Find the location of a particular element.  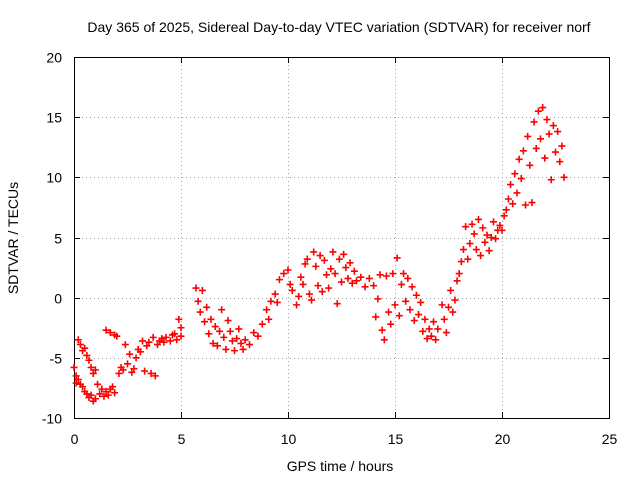

x-tick-label: 0 is located at coordinates (75, 439).